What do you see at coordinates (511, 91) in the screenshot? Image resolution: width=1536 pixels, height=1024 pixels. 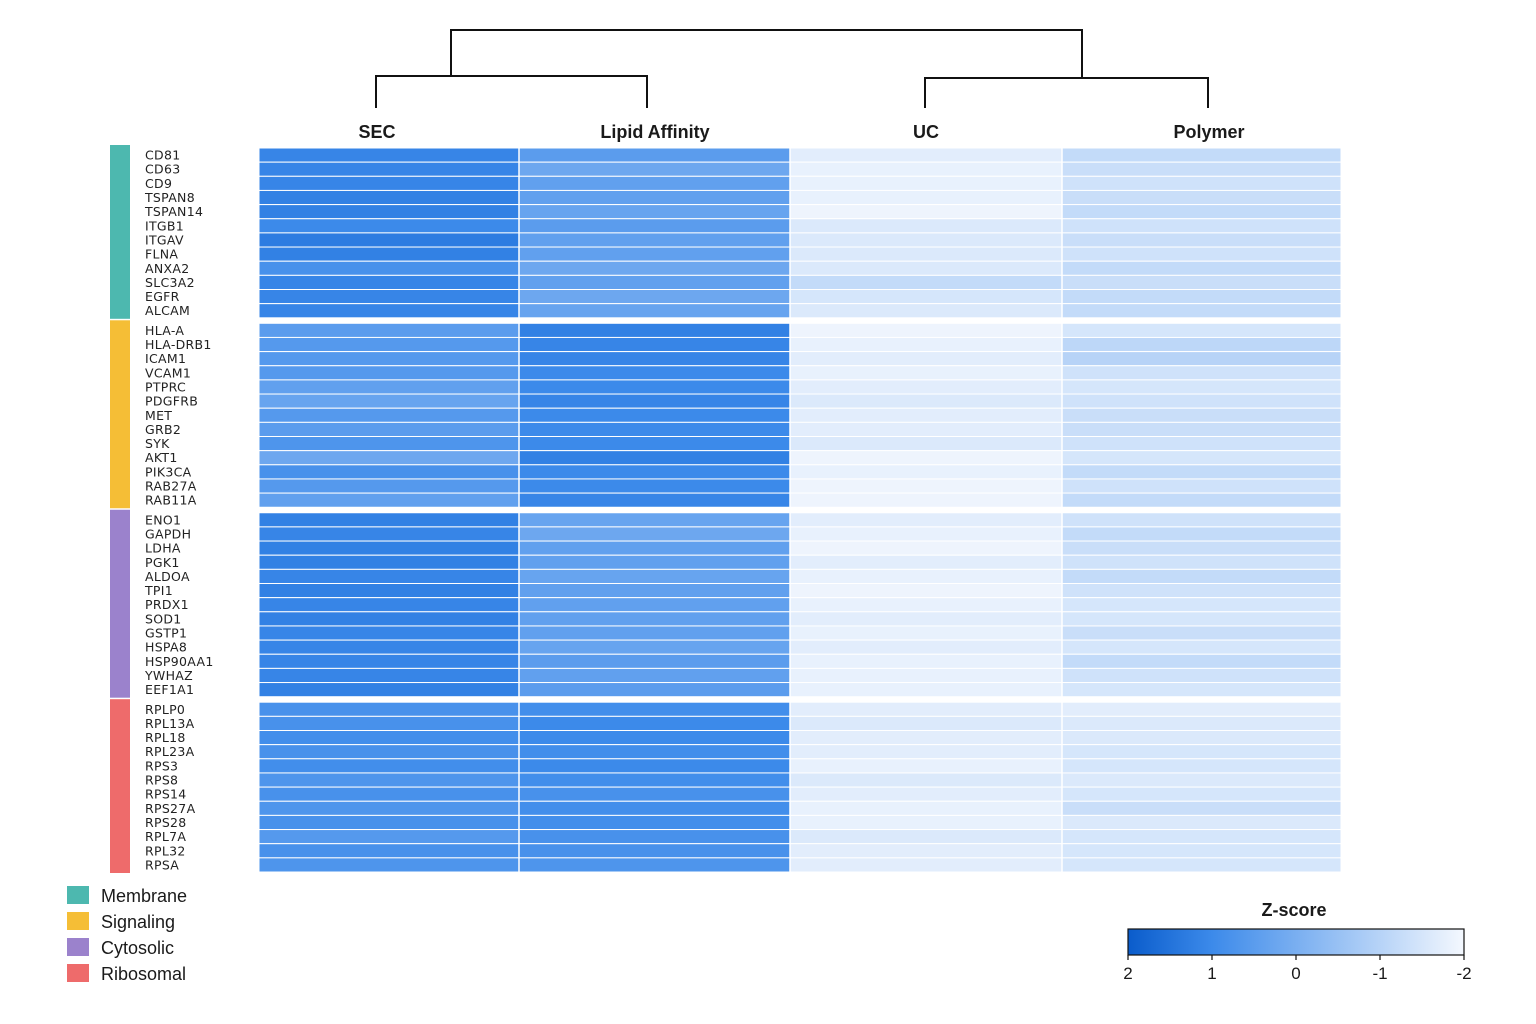 I see `dendrogram-branch-left` at bounding box center [511, 91].